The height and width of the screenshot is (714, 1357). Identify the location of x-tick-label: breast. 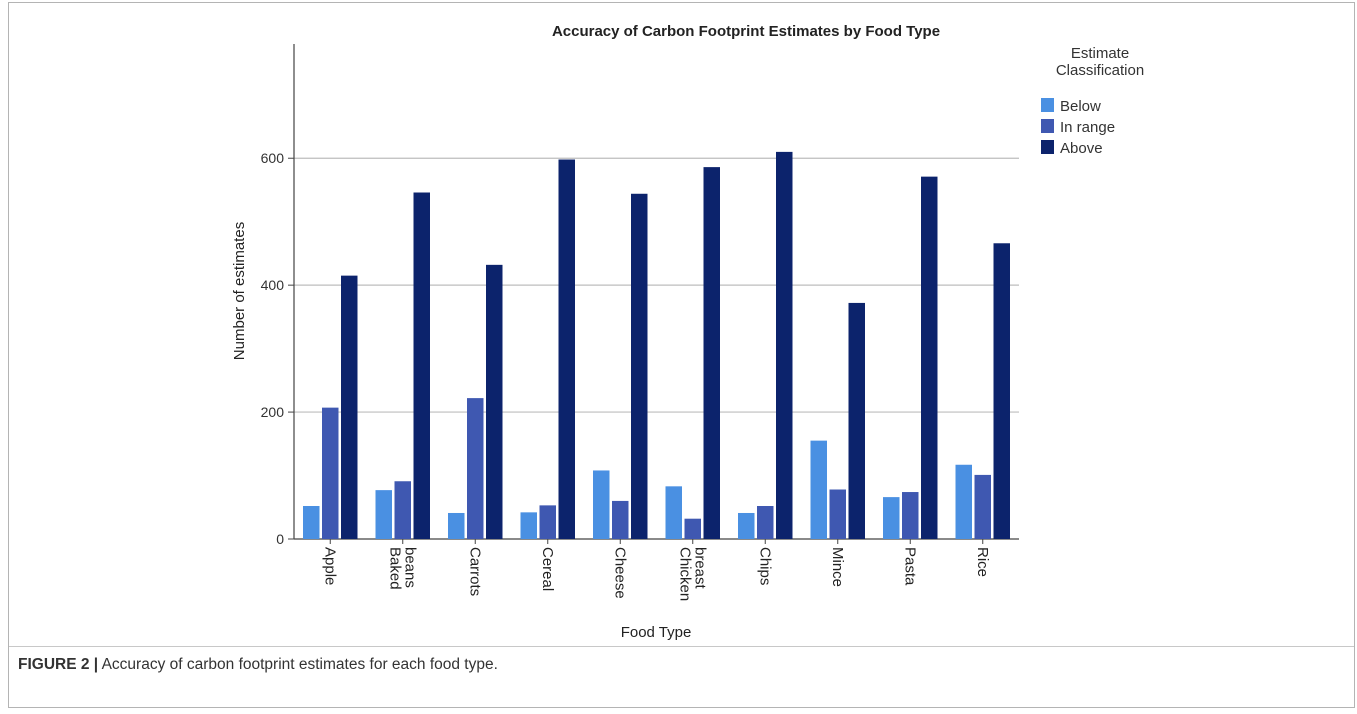
(699, 568).